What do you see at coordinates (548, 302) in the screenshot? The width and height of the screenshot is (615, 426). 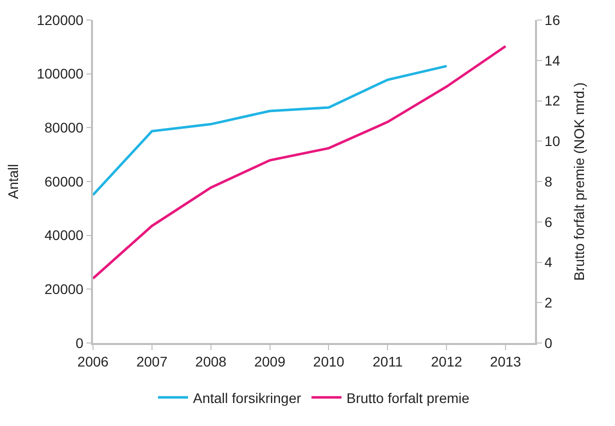 I see `y2-tick-label: 2` at bounding box center [548, 302].